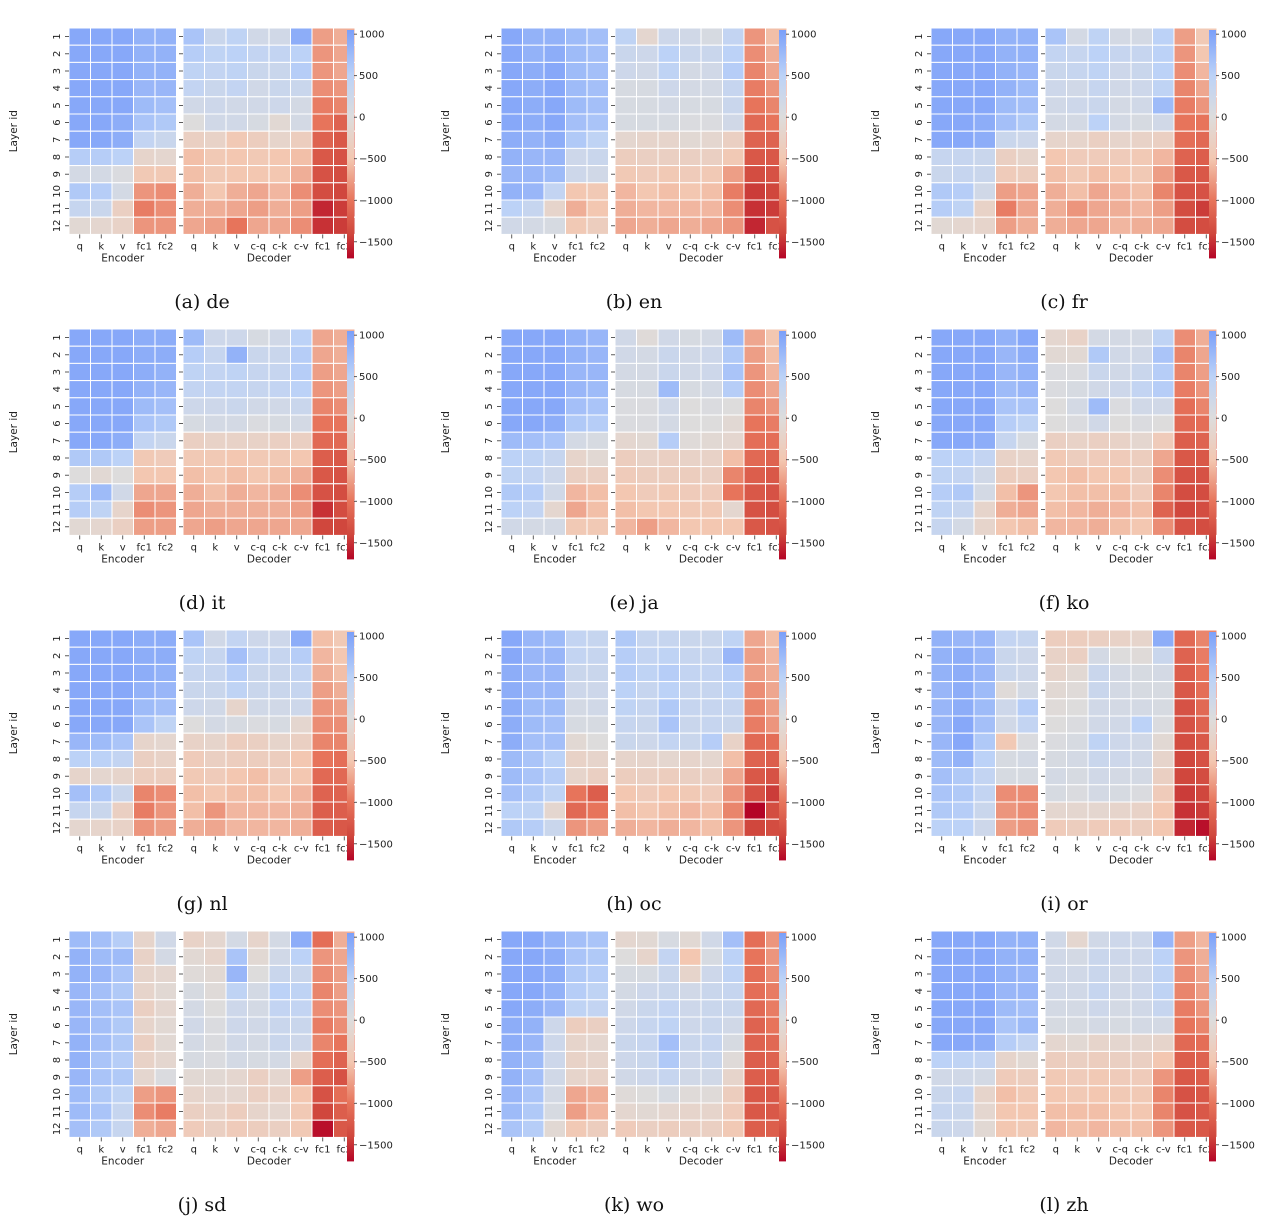 The width and height of the screenshot is (1264, 1230). What do you see at coordinates (57, 475) in the screenshot?
I see `y-tick-label: 9` at bounding box center [57, 475].